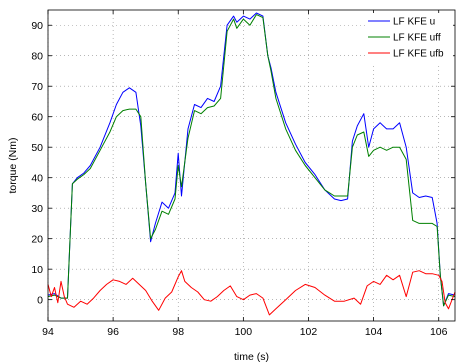 Image resolution: width=458 pixels, height=364 pixels. What do you see at coordinates (374, 332) in the screenshot?
I see `x-tick-label: 104` at bounding box center [374, 332].